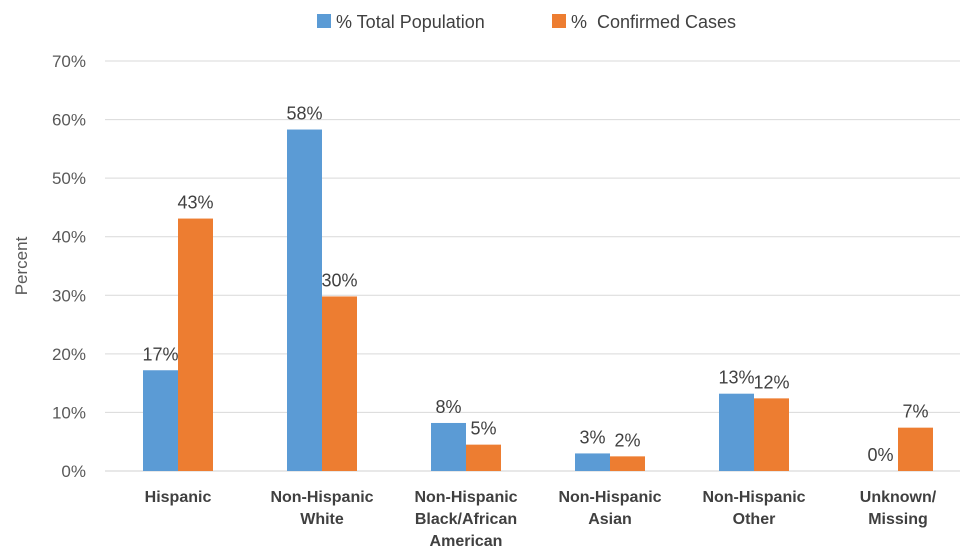 The height and width of the screenshot is (557, 960). What do you see at coordinates (483, 429) in the screenshot?
I see `data-label-confirmed-cases: 5%` at bounding box center [483, 429].